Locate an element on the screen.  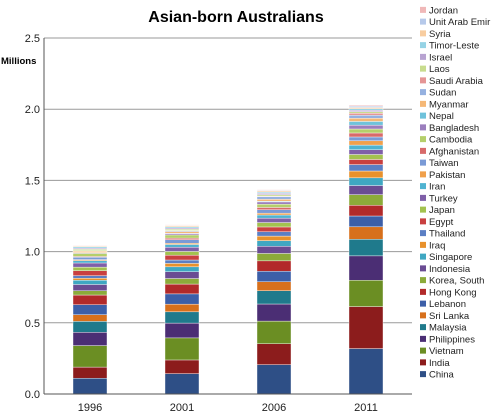
legend-label: Saudi Arabia is located at coordinates (456, 81).